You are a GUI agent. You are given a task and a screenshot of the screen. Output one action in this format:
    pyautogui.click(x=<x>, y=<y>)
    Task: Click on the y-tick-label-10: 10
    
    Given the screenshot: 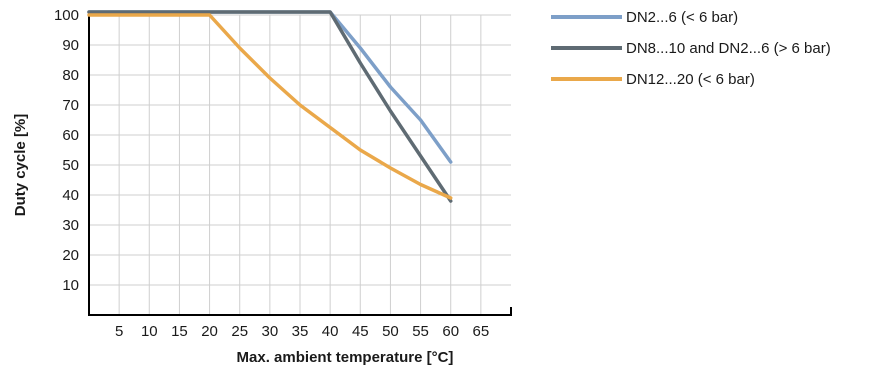 What is the action you would take?
    pyautogui.click(x=70, y=285)
    